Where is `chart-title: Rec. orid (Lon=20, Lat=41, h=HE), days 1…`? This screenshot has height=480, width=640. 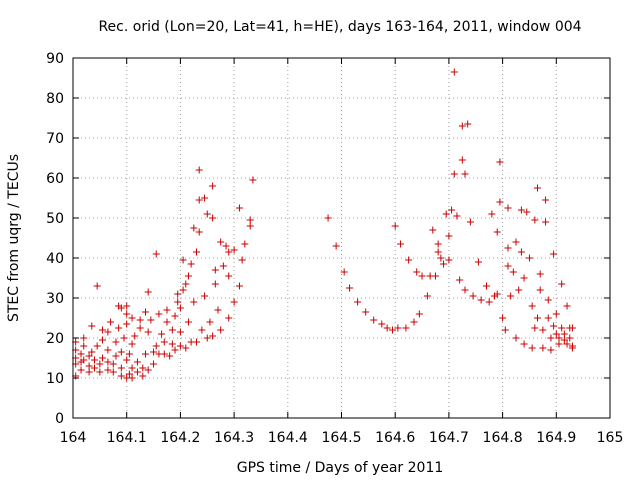 chart-title: Rec. orid (Lon=20, Lat=41, h=HE), days 1… is located at coordinates (339, 27).